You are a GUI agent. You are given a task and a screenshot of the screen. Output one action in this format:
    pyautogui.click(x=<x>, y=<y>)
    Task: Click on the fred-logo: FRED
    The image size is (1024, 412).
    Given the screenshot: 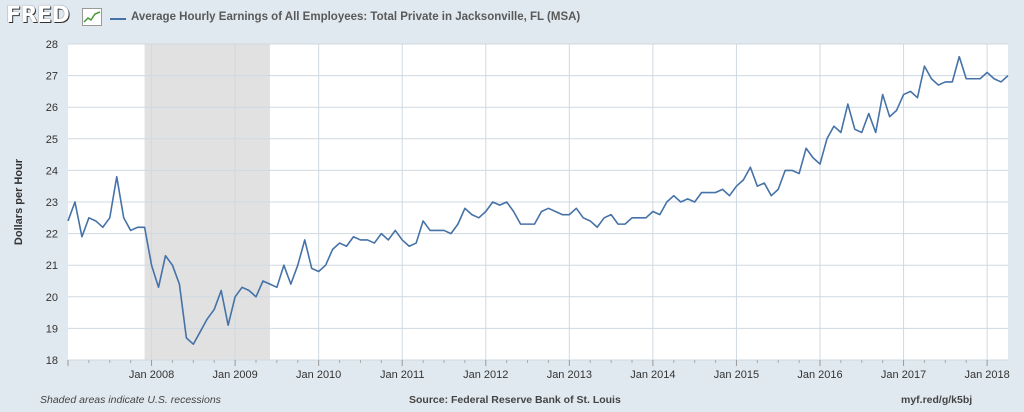 What is the action you would take?
    pyautogui.click(x=38, y=15)
    